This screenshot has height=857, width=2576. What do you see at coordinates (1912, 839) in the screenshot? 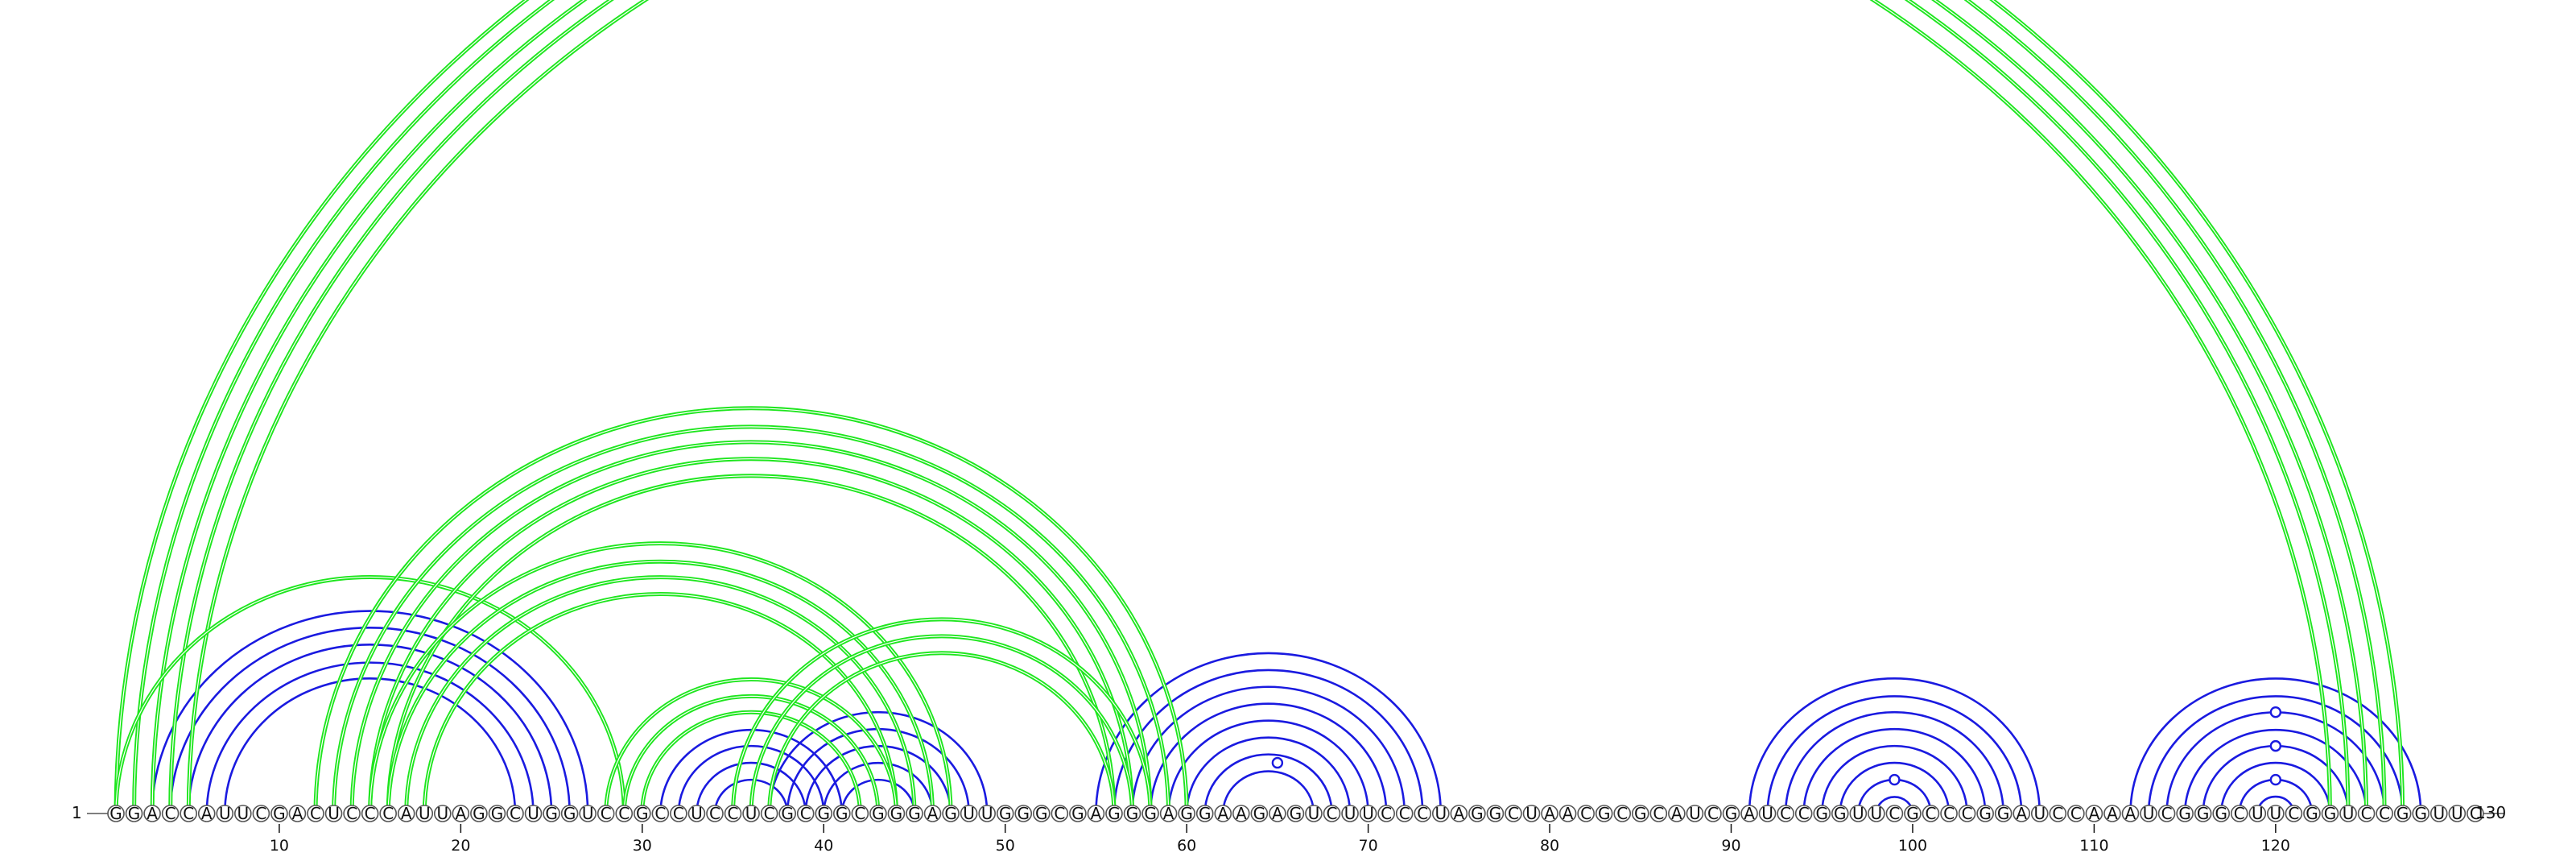
I see `tick-100: 100` at bounding box center [1912, 839].